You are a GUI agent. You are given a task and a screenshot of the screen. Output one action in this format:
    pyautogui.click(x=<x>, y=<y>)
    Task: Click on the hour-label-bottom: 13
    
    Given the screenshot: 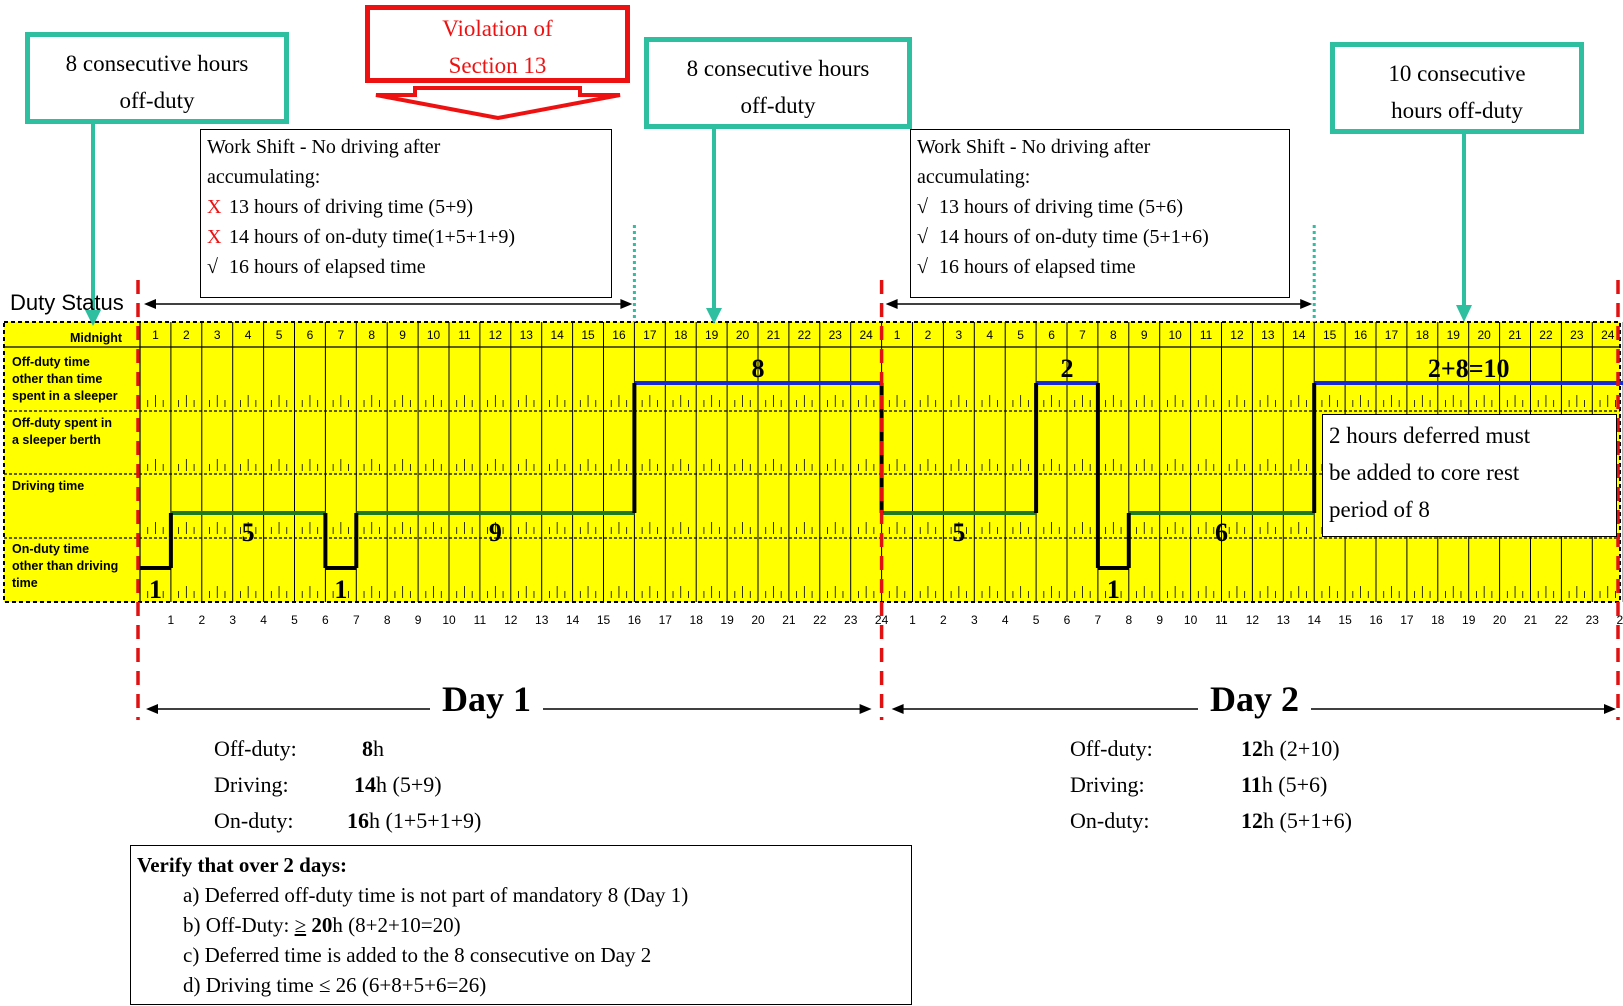 What is the action you would take?
    pyautogui.click(x=1284, y=620)
    